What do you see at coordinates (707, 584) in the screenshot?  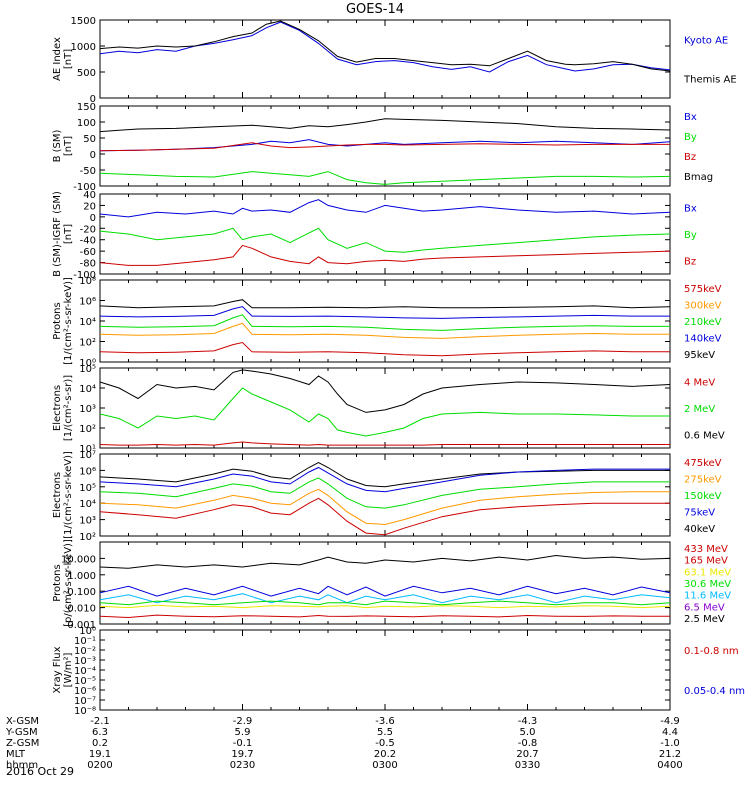 I see `legend-entry: 30.6 MeV` at bounding box center [707, 584].